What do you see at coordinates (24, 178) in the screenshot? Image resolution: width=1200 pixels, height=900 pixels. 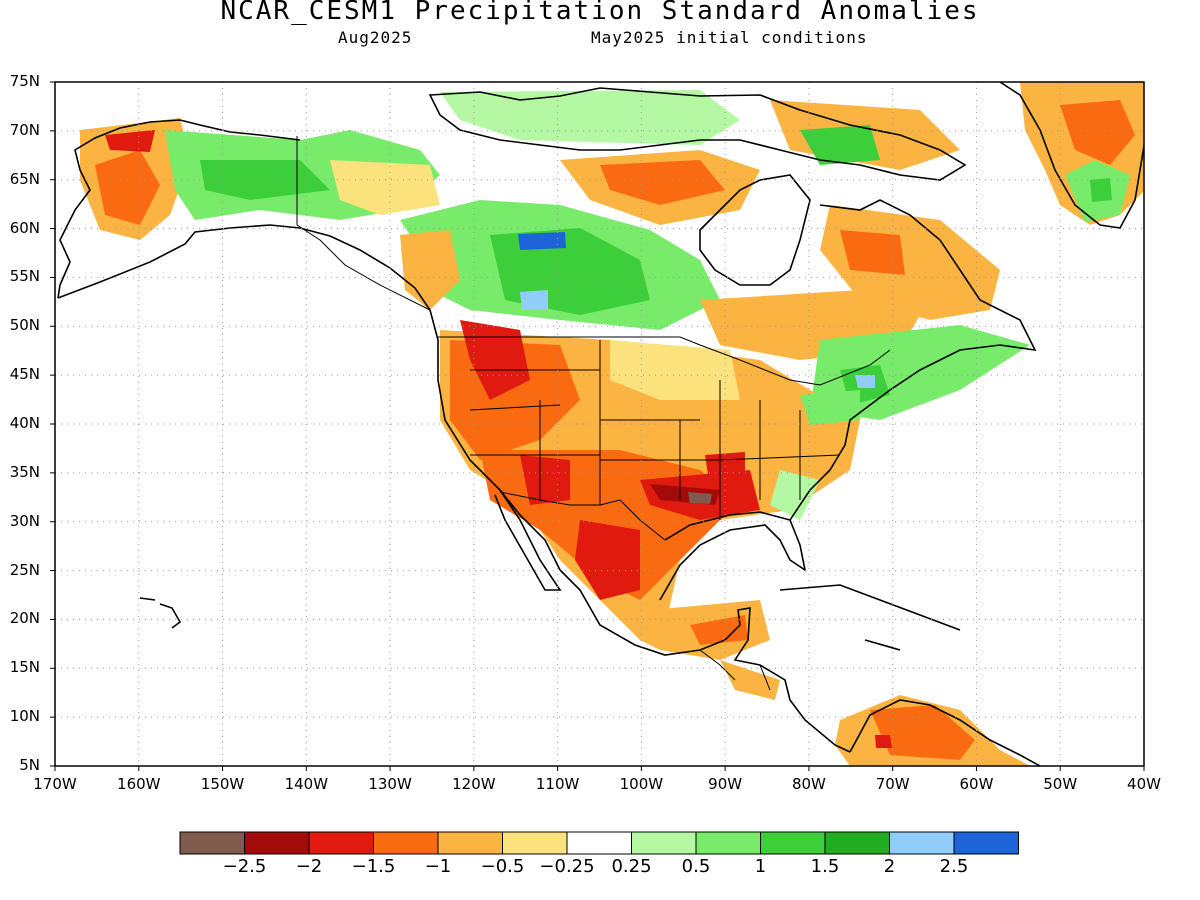 I see `lat-label: 65N` at bounding box center [24, 178].